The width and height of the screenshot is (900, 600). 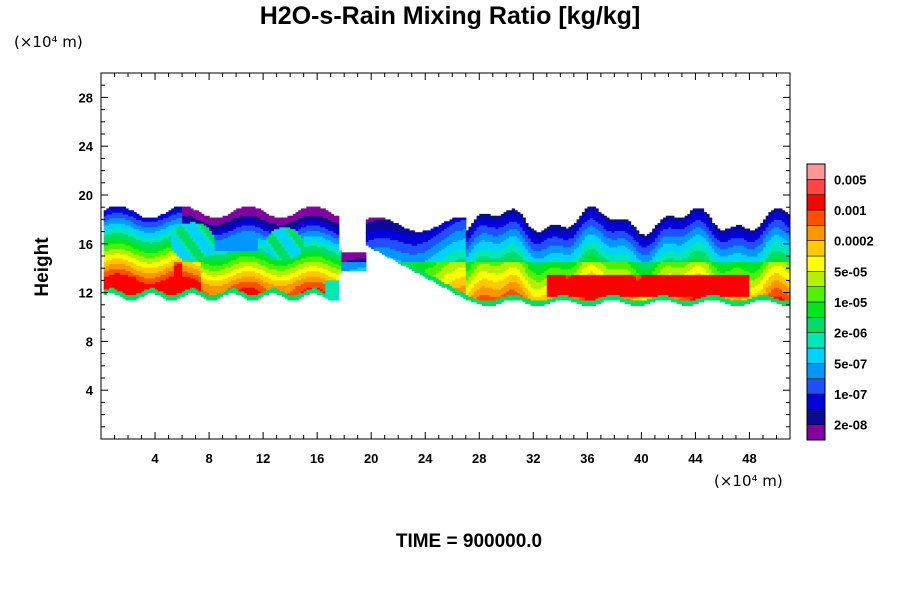 What do you see at coordinates (816, 248) in the screenshot?
I see `colorbar-swatch` at bounding box center [816, 248].